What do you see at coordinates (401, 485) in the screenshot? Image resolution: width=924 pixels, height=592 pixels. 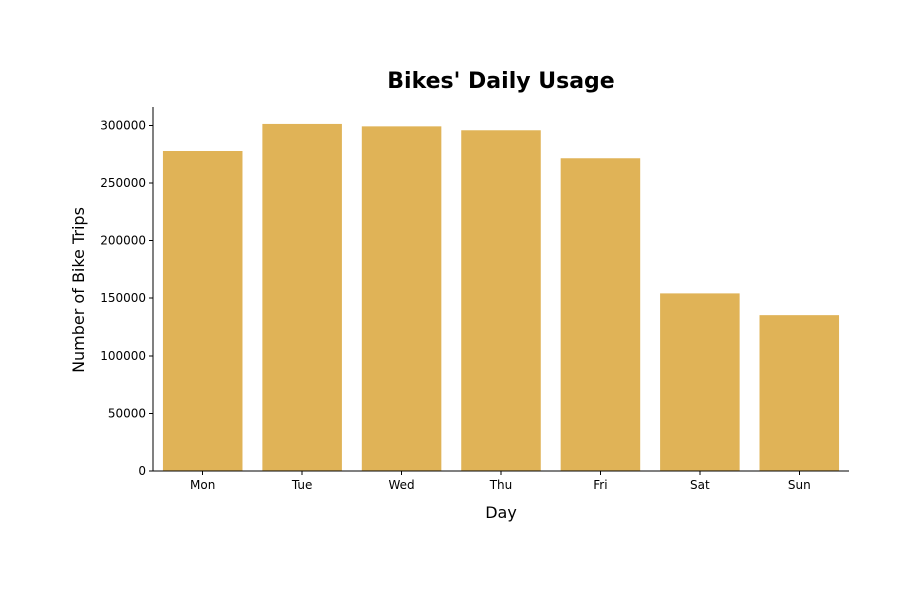 I see `x-tick-label: Wed` at bounding box center [401, 485].